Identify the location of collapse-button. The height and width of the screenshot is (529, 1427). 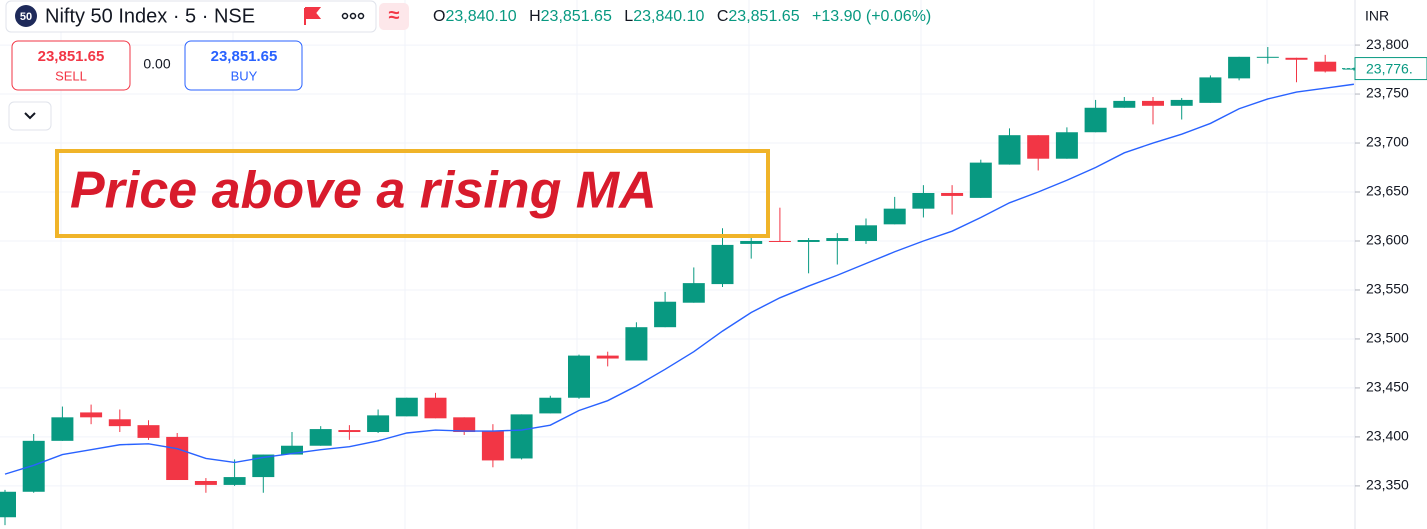
(30, 116).